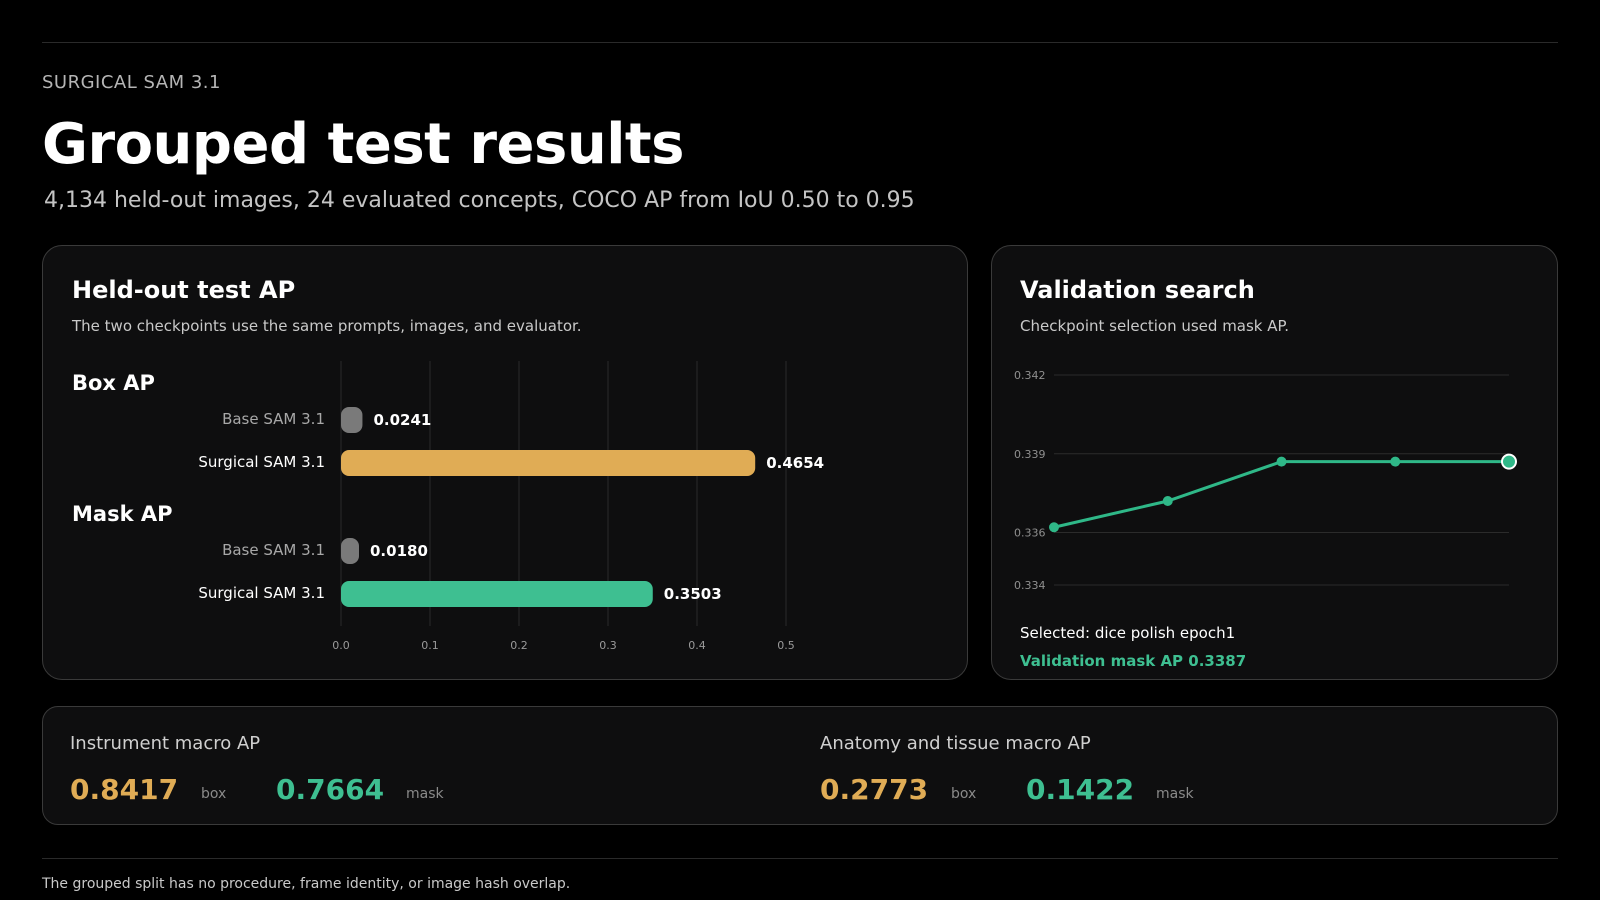  Describe the element at coordinates (1128, 633) in the screenshot. I see `selected-checkpoint: Selected: dice polish epoch1` at that location.